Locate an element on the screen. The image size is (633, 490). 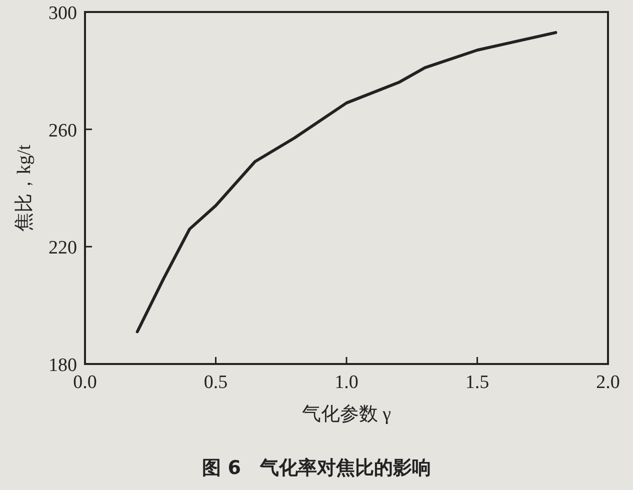
y-tick-label: 260 is located at coordinates (62, 131).